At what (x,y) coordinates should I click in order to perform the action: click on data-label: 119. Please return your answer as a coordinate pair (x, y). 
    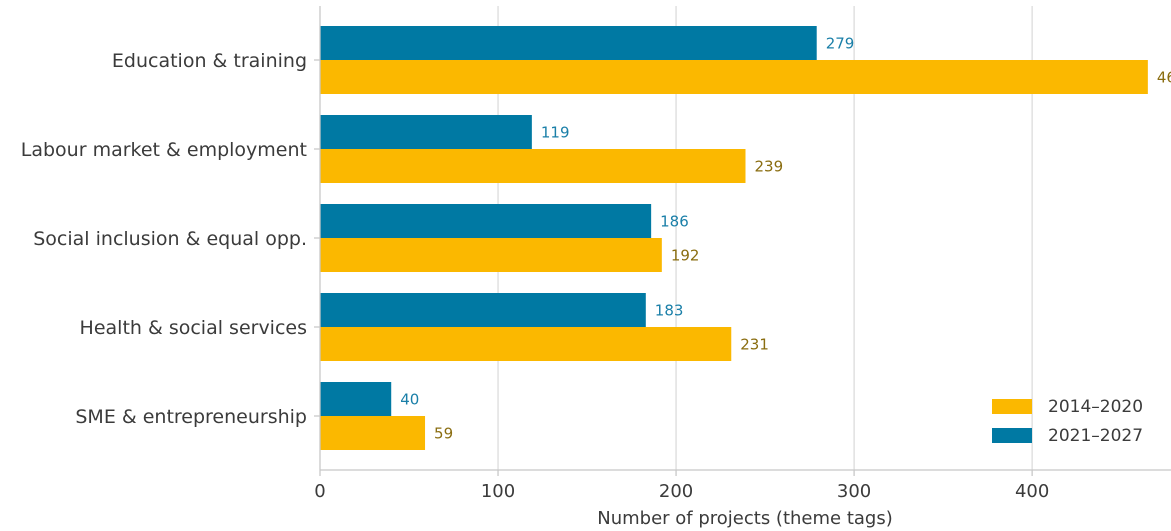
    Looking at the image, I should click on (555, 133).